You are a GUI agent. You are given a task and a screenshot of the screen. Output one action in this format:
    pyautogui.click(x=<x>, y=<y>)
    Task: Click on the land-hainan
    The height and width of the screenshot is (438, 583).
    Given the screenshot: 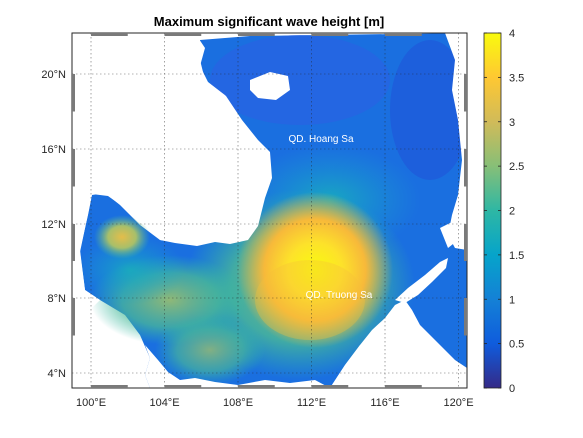 What is the action you would take?
    pyautogui.click(x=270, y=86)
    